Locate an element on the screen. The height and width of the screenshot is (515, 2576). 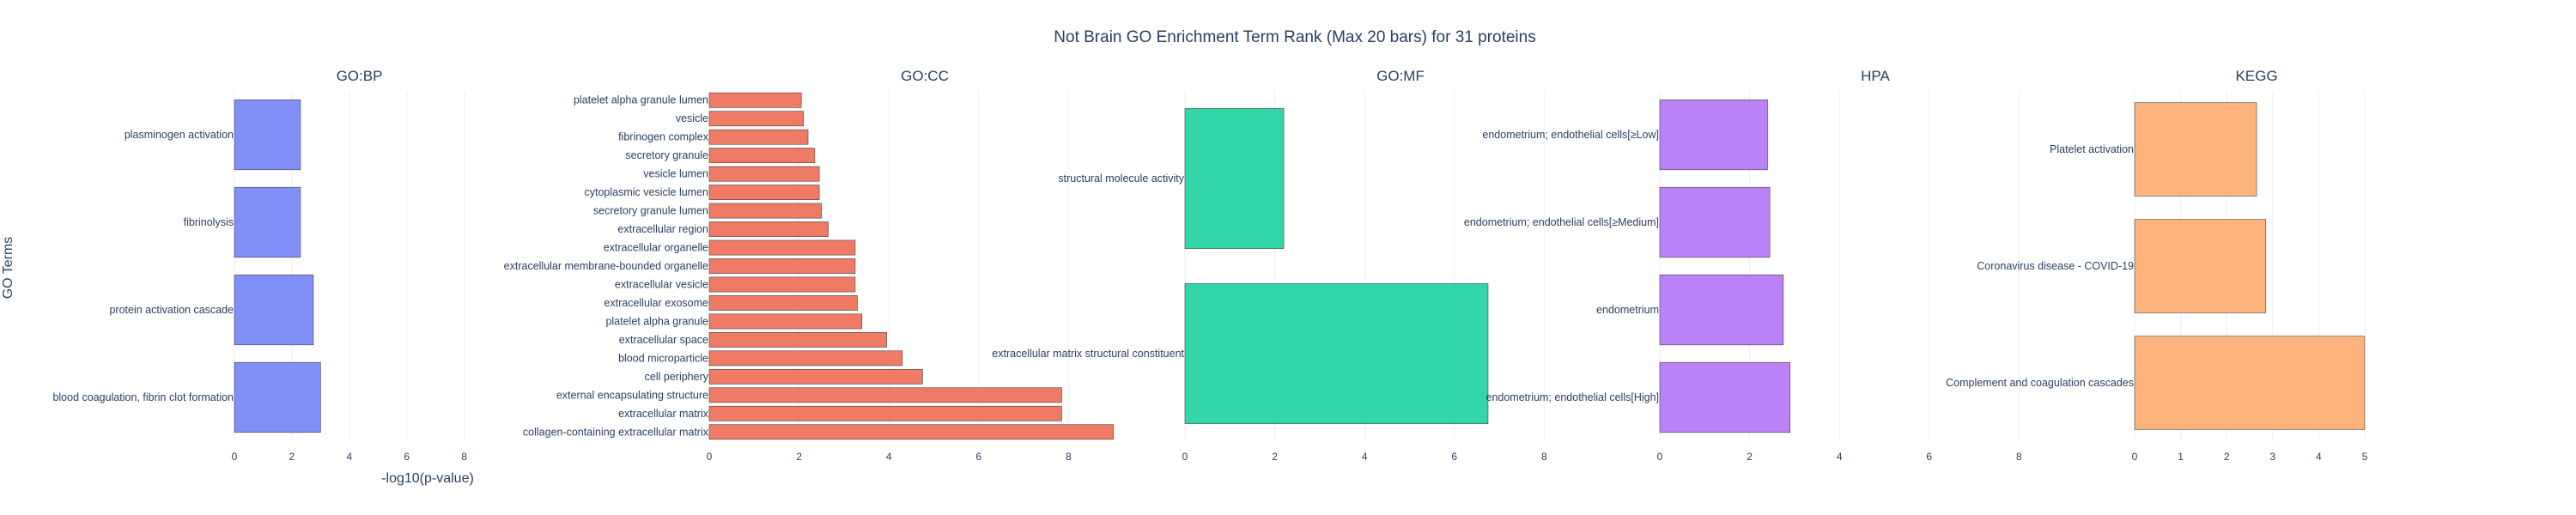
panel-title: GO:BP is located at coordinates (360, 76).